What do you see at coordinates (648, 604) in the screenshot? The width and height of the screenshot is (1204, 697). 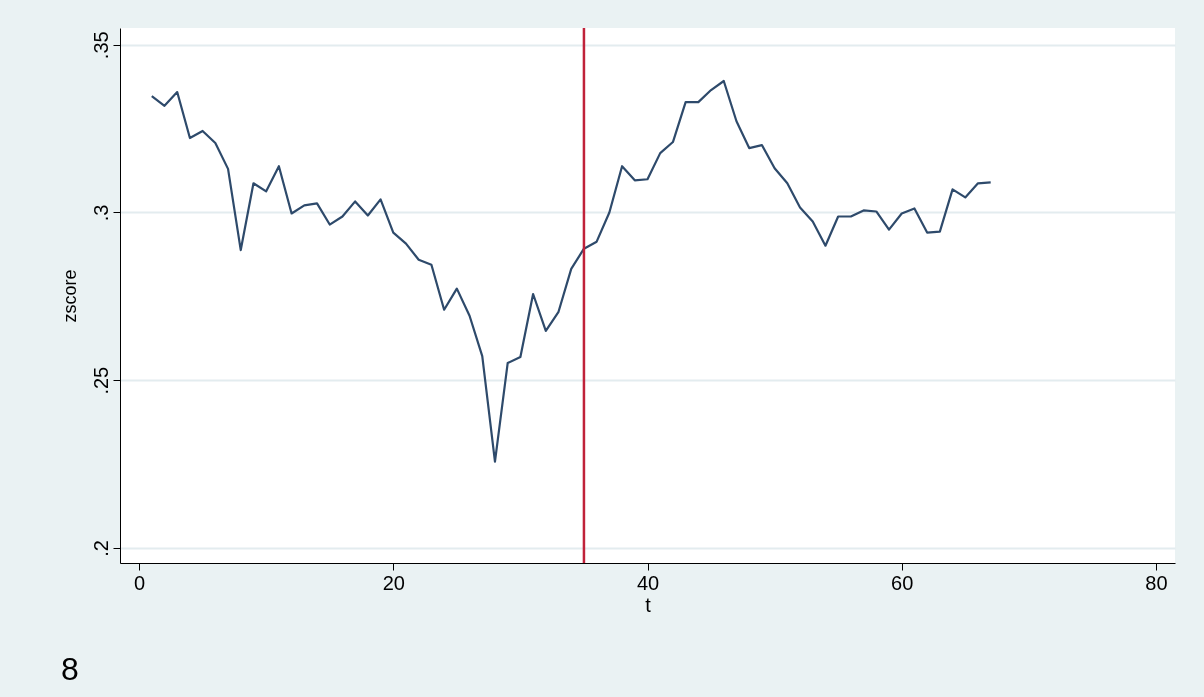 I see `x-axis-title: t` at bounding box center [648, 604].